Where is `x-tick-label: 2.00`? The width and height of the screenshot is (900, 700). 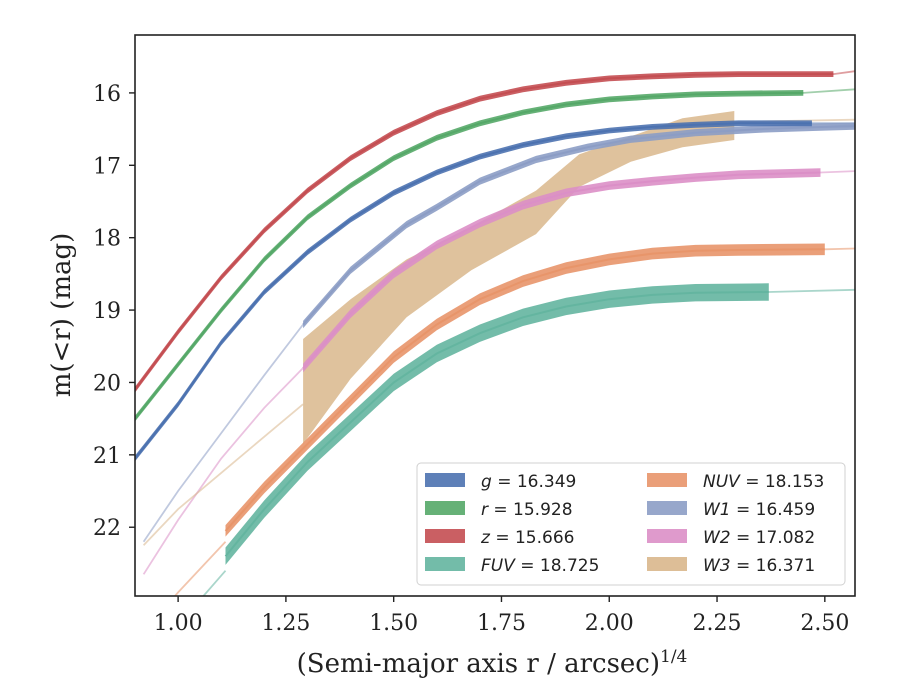 x-tick-label: 2.00 is located at coordinates (609, 623).